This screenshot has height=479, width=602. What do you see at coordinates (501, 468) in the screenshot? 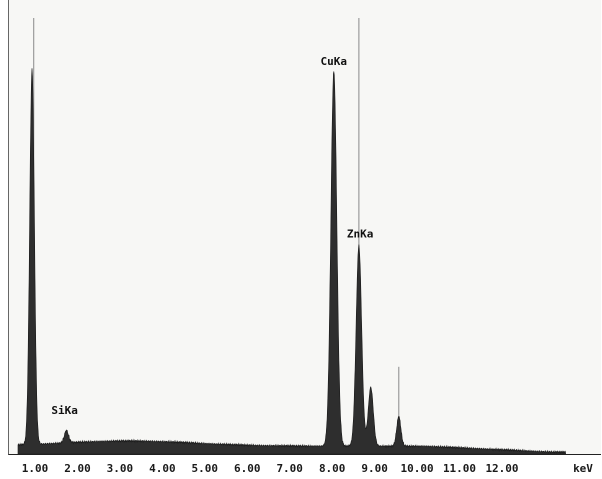
I see `x-tick-label: 12.00` at bounding box center [501, 468].